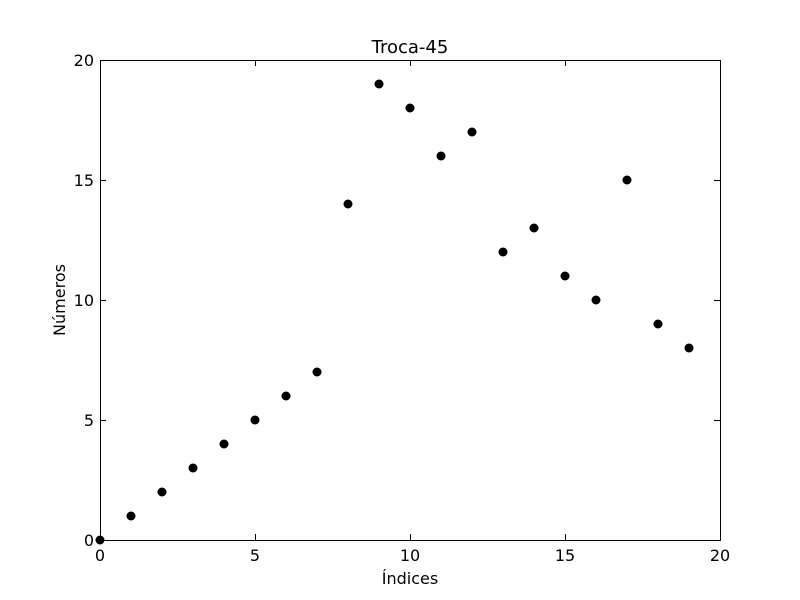 The image size is (800, 600). What do you see at coordinates (89, 540) in the screenshot?
I see `y-tick-label: 0` at bounding box center [89, 540].